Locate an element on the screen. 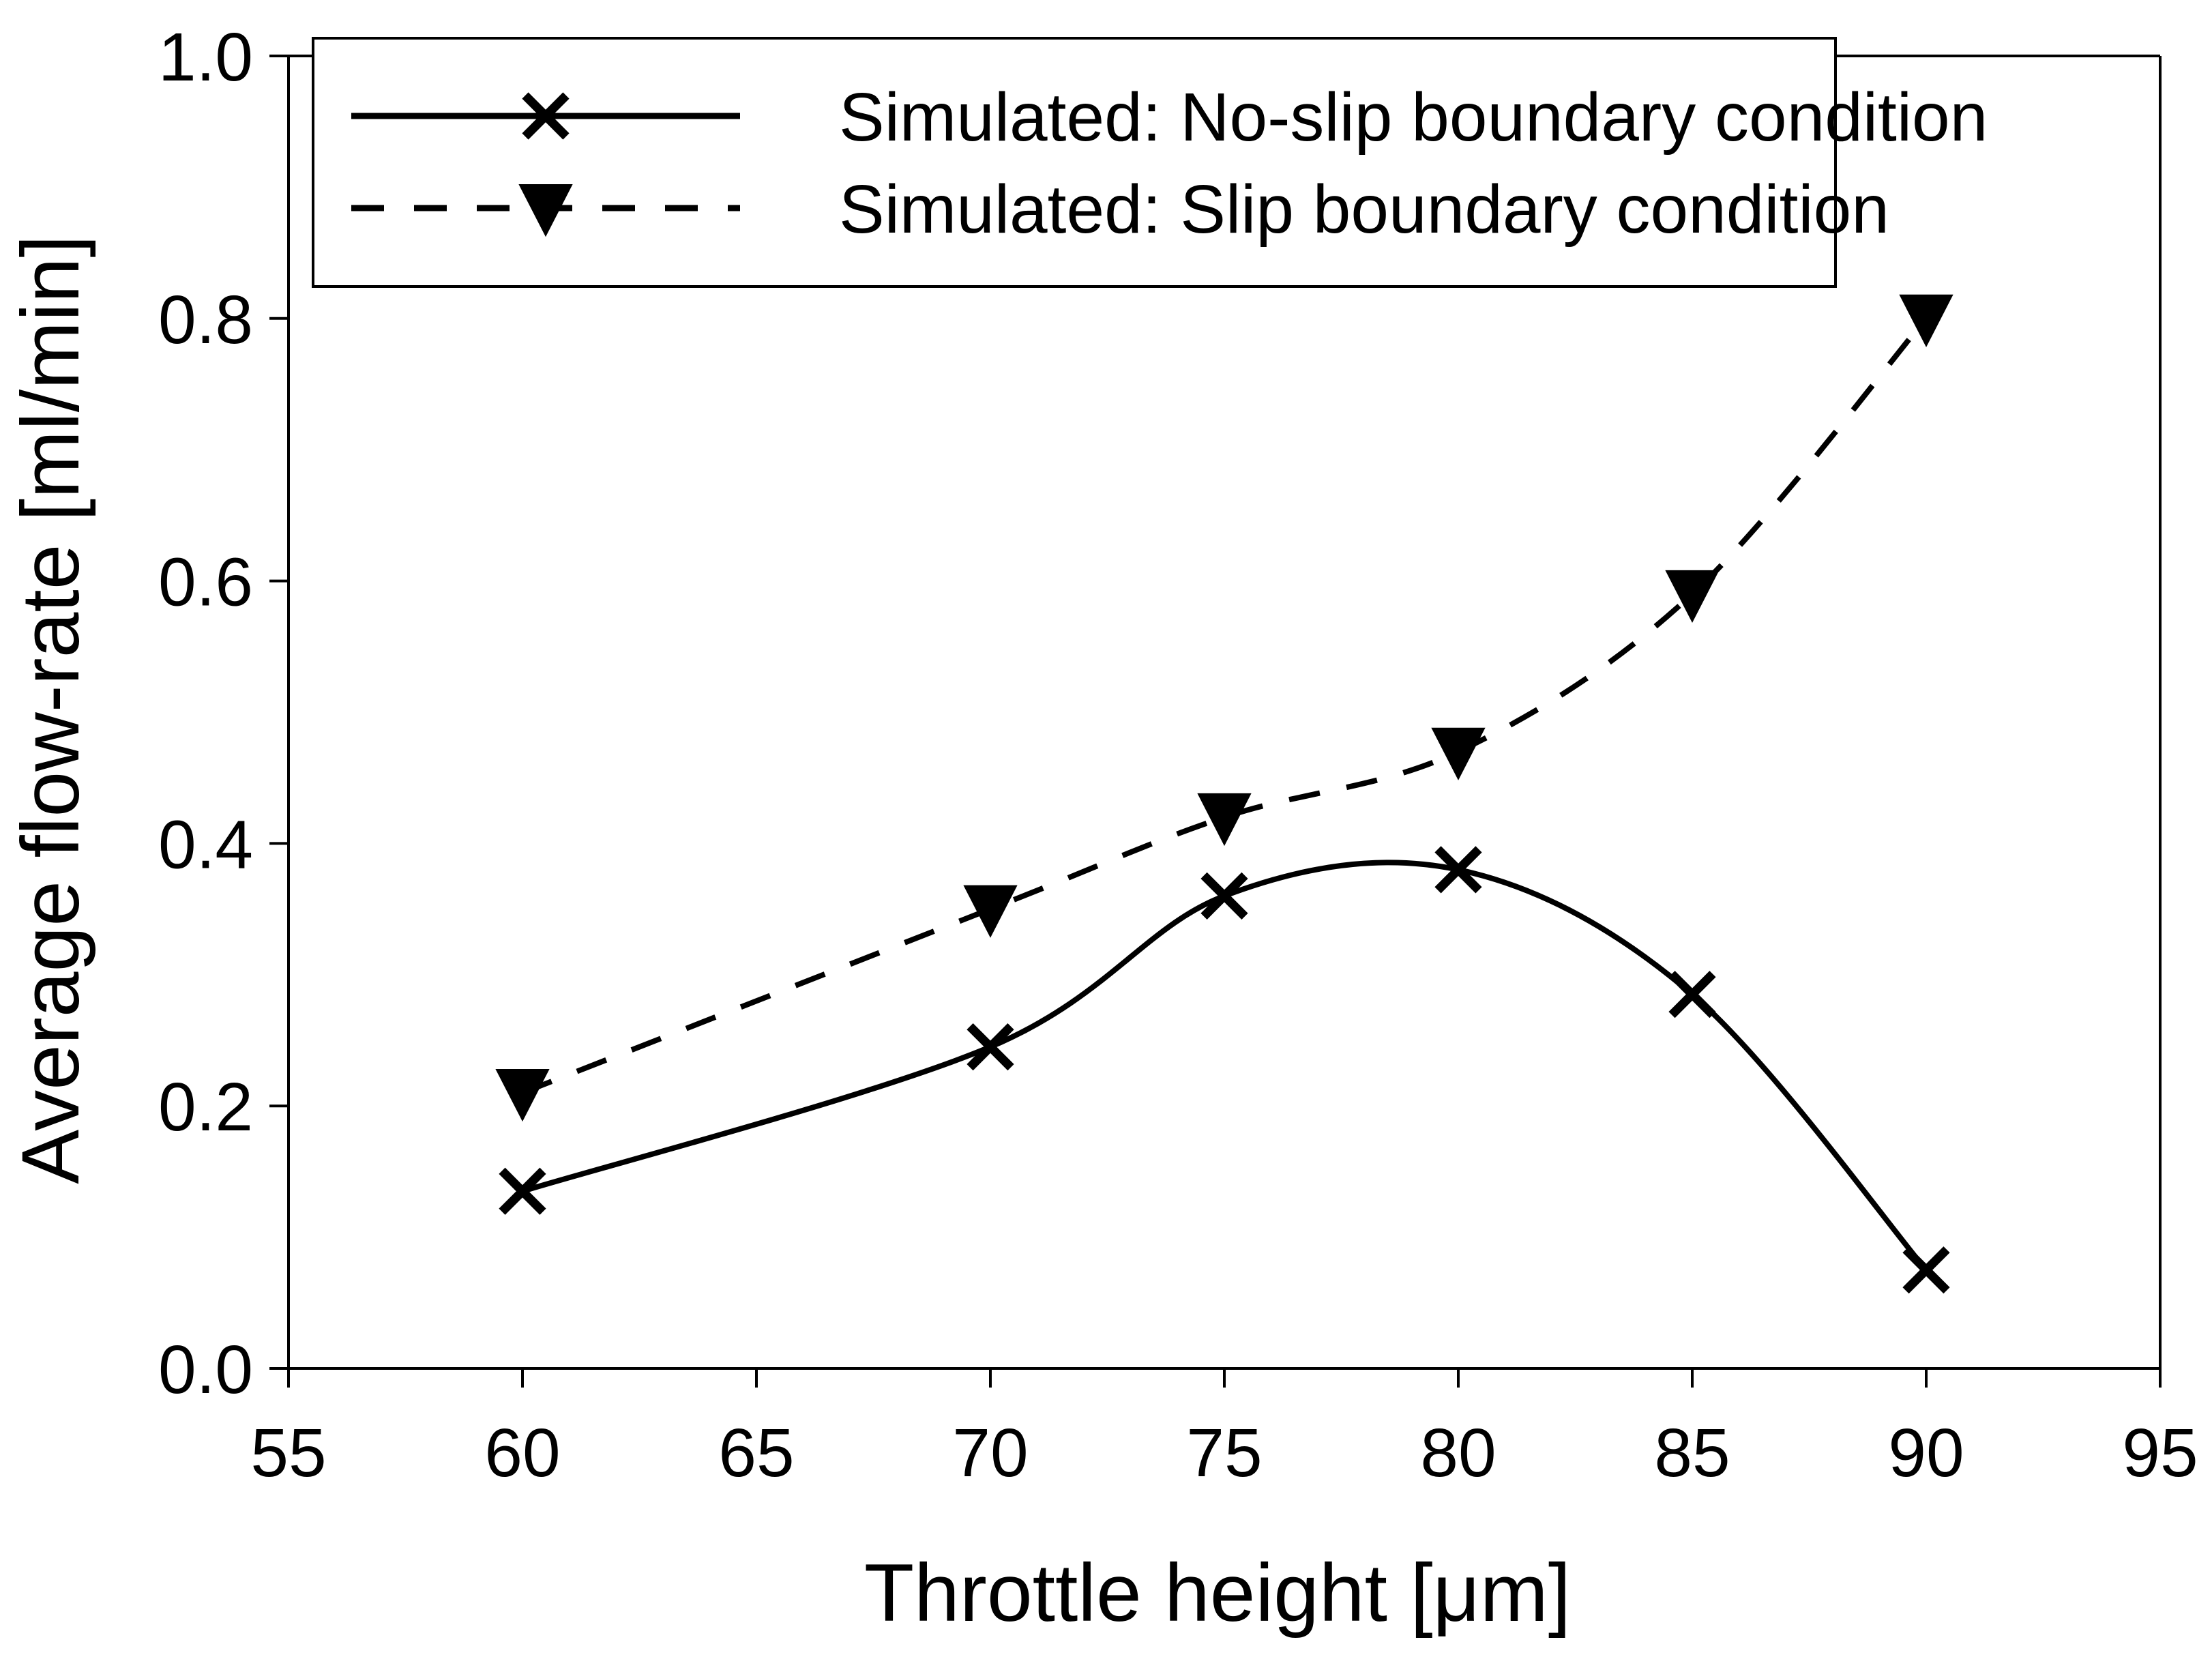 The height and width of the screenshot is (1657, 2212). legend-entry-no-slip: Simulated: No-slip boundary condition is located at coordinates (1169, 117).